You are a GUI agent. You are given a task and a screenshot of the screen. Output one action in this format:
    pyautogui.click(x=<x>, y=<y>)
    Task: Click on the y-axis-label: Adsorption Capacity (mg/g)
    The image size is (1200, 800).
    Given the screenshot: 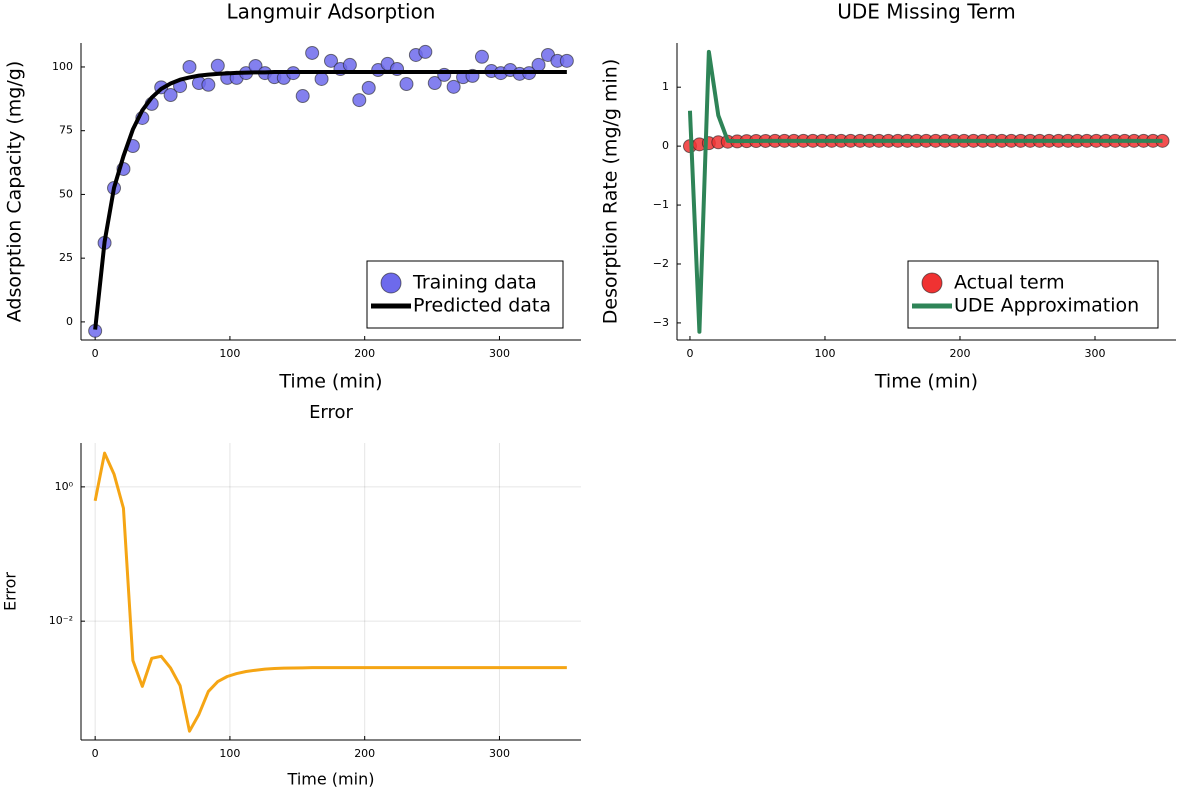 What is the action you would take?
    pyautogui.click(x=15, y=191)
    